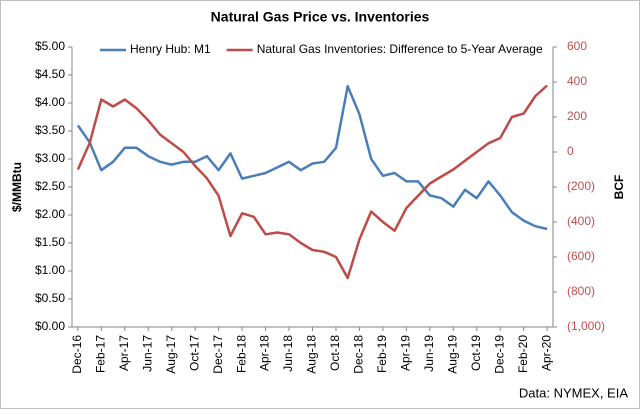 This screenshot has height=414, width=640. Describe the element at coordinates (570, 151) in the screenshot. I see `y2-tick-label: 0` at that location.